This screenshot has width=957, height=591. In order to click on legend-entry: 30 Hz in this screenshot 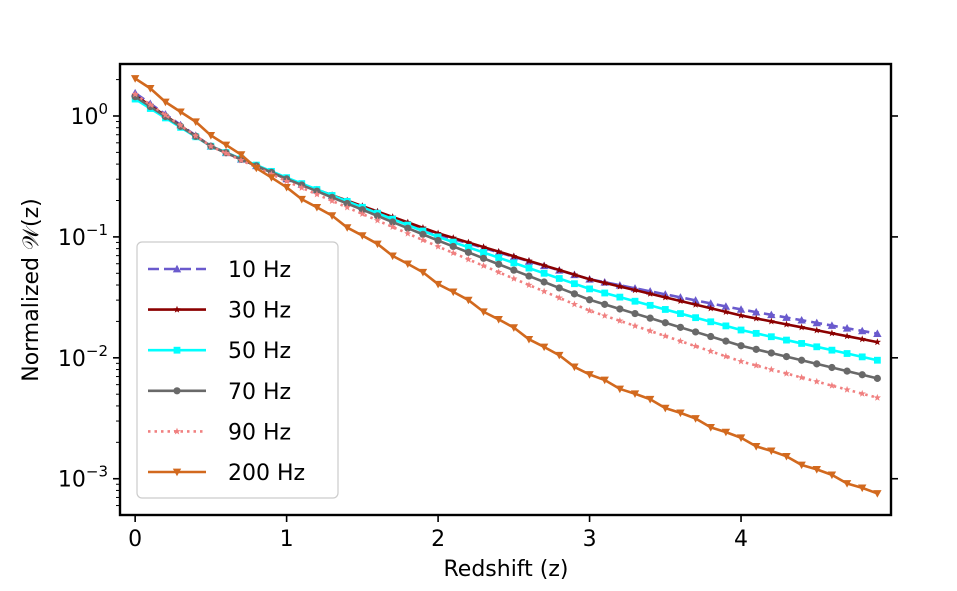, I will do `click(219, 311)`.